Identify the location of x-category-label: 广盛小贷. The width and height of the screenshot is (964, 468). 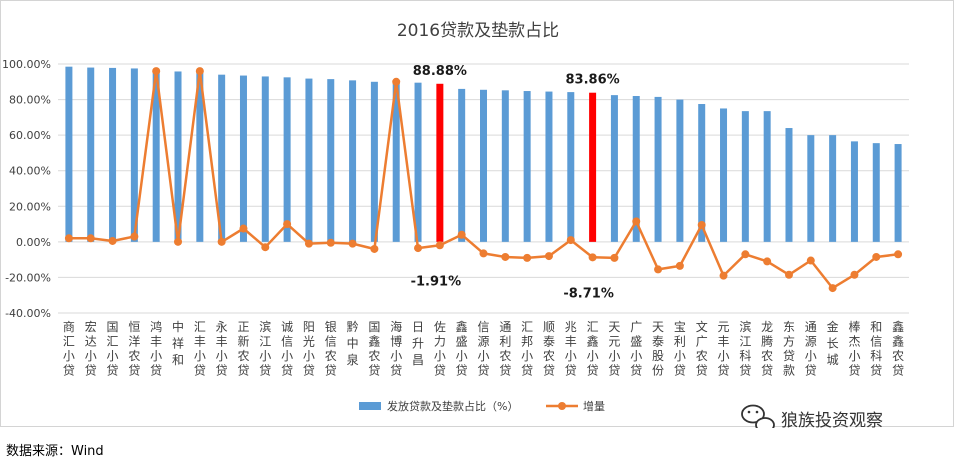
(636, 349).